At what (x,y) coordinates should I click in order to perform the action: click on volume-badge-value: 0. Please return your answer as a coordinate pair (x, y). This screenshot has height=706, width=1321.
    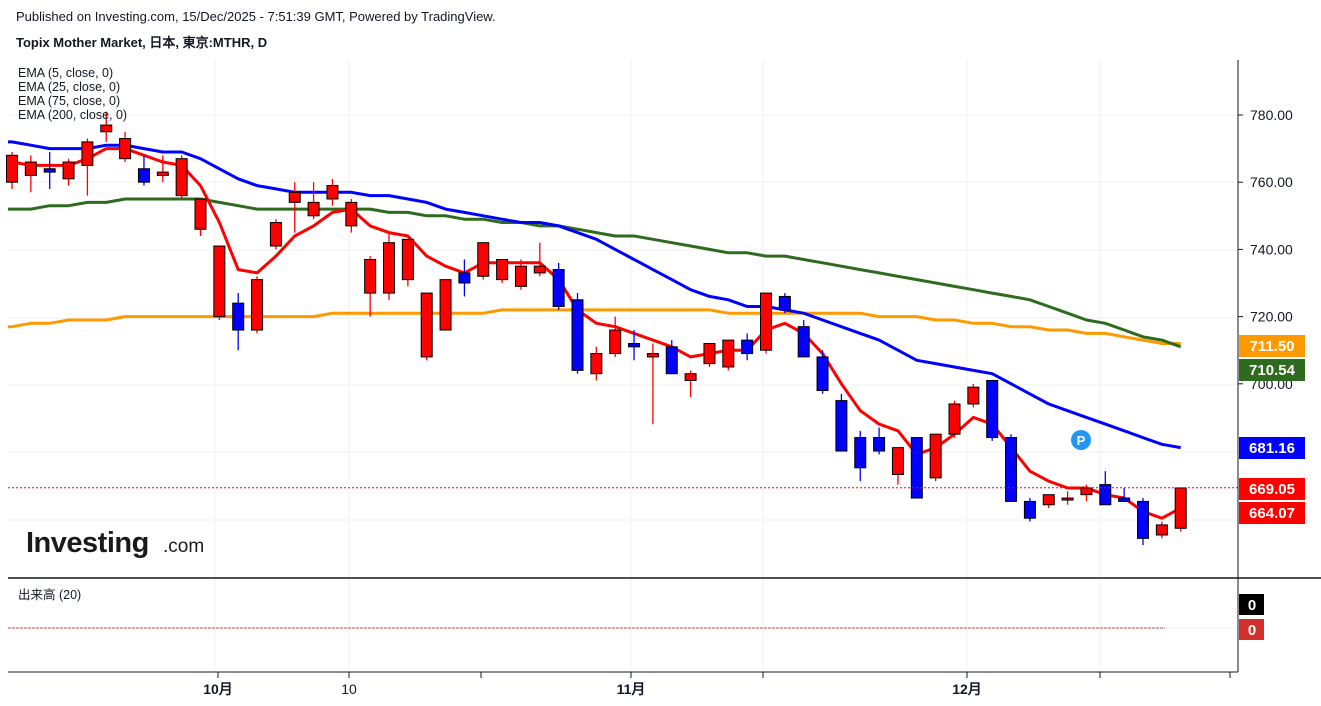
    Looking at the image, I should click on (1252, 630).